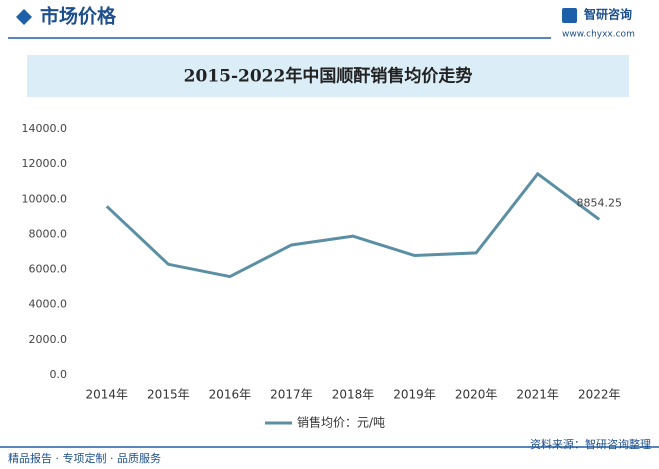 This screenshot has width=659, height=469. I want to click on diamond-icon, so click(24, 17).